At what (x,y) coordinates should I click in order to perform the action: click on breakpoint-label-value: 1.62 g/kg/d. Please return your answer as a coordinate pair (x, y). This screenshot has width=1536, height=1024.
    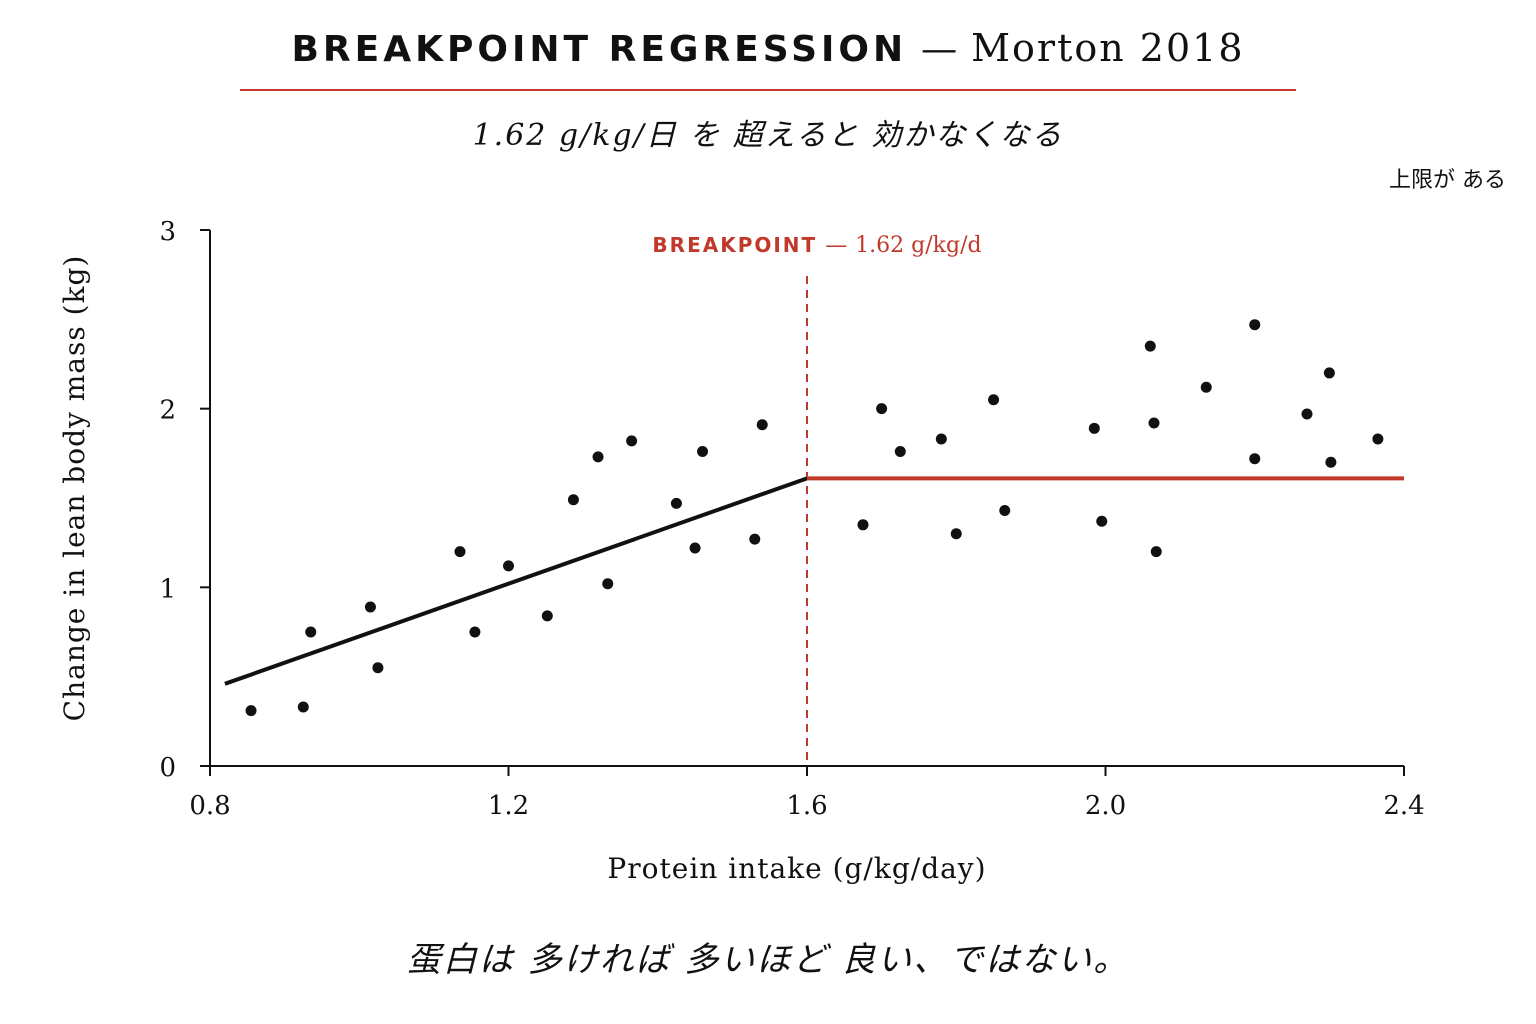
    Looking at the image, I should click on (918, 245).